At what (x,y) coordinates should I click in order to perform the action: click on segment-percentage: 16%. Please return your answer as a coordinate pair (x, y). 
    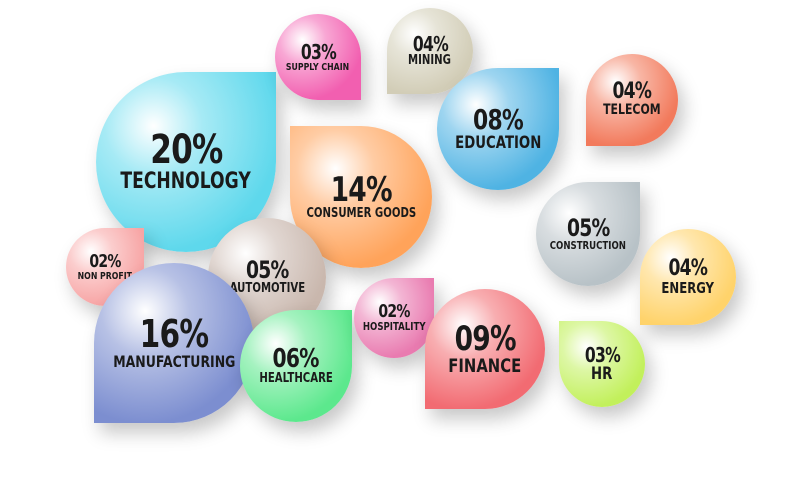
    Looking at the image, I should click on (174, 334).